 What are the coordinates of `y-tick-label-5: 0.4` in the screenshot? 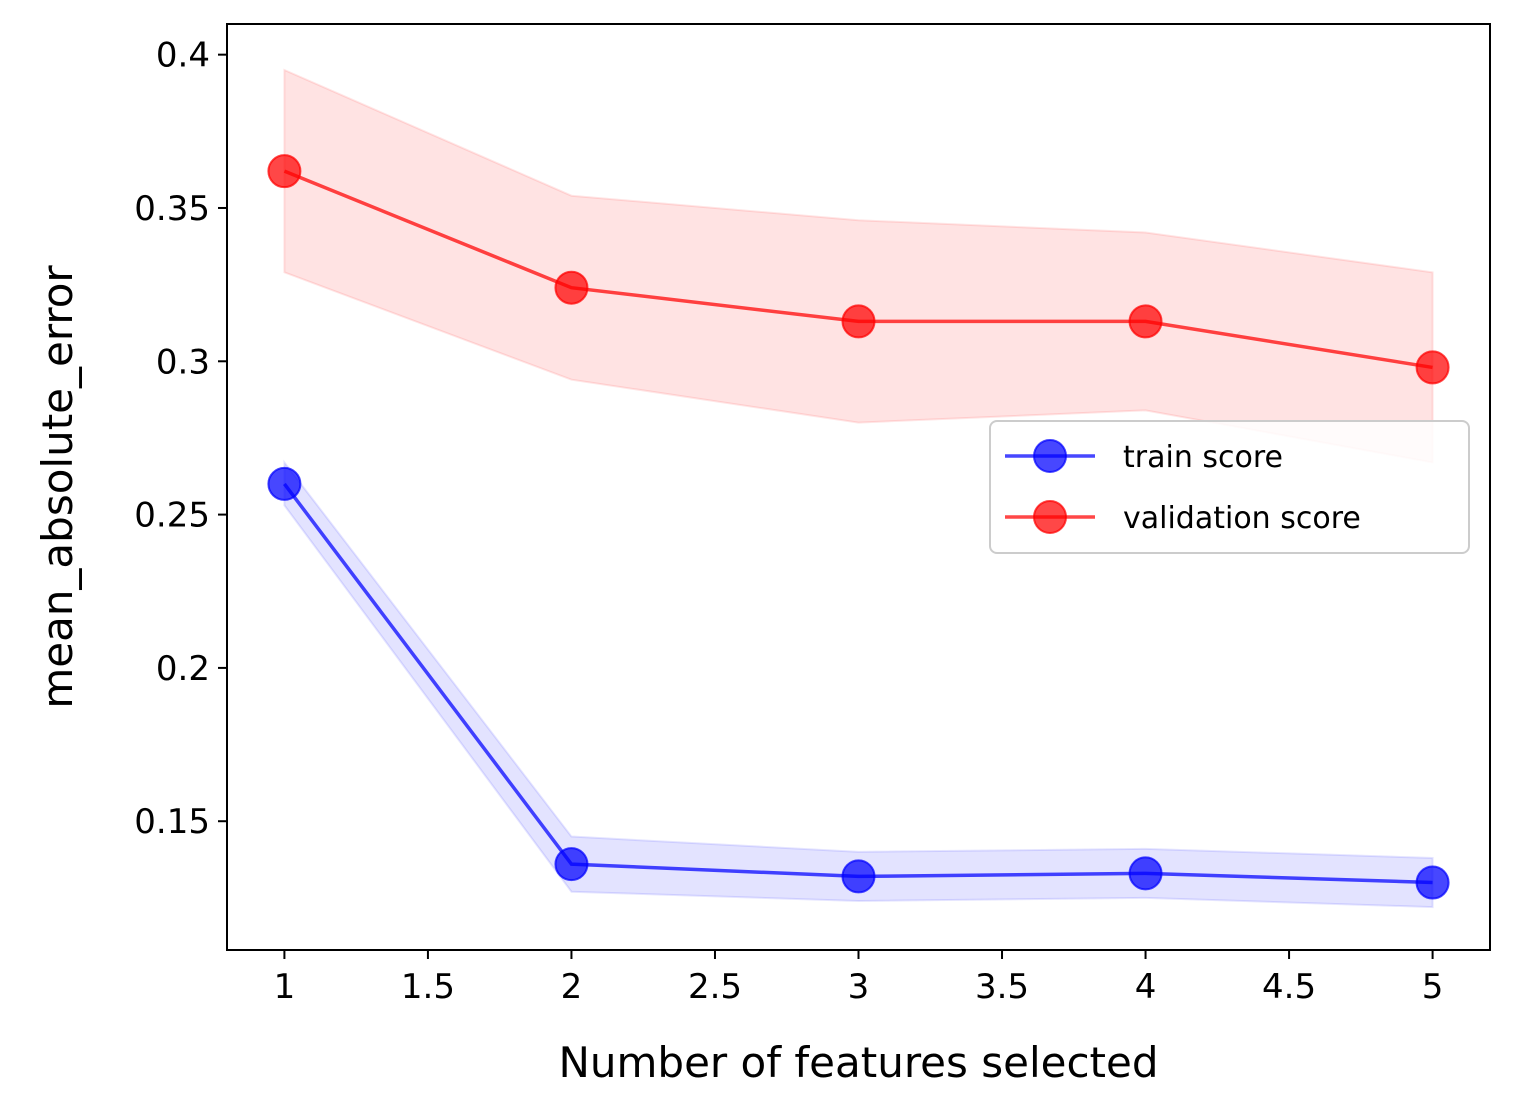 It's located at (183, 56).